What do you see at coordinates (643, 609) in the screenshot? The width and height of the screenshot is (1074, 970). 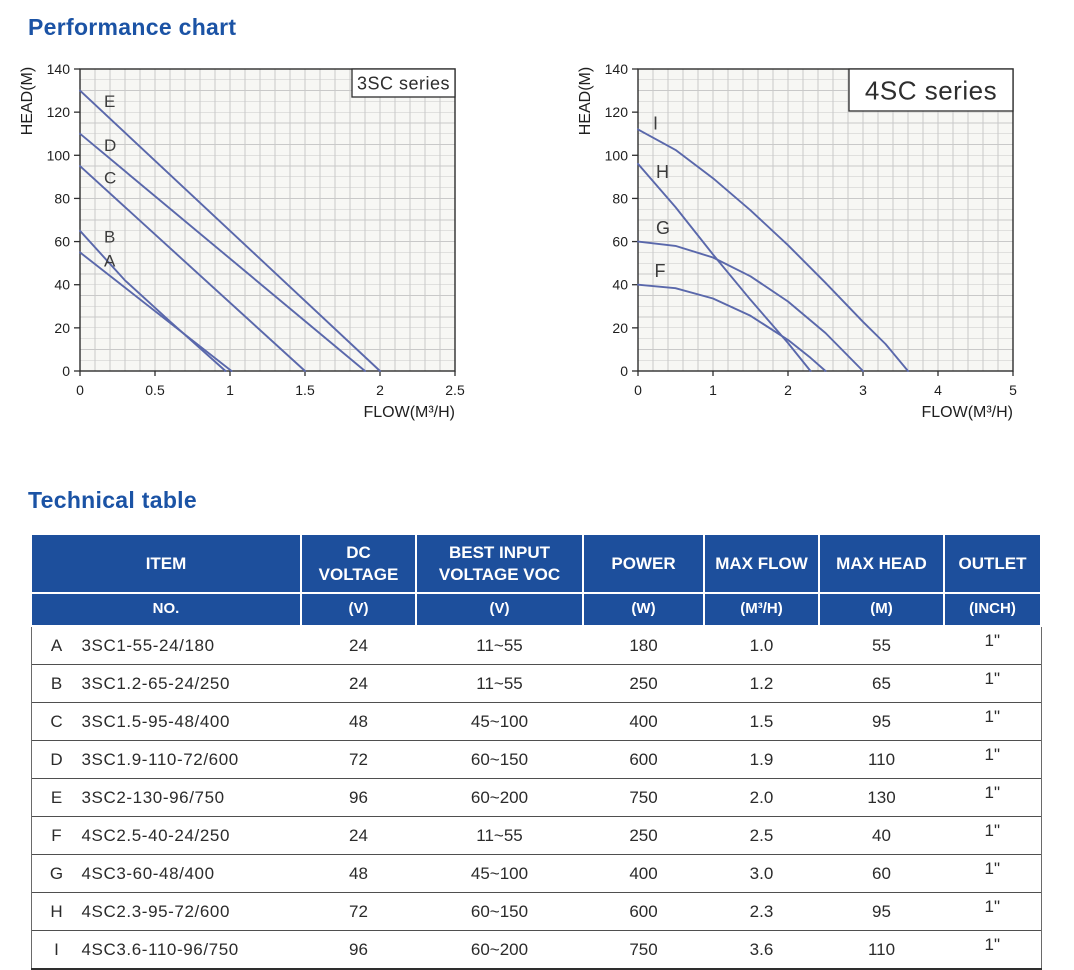 I see `column-subheader: (W)` at bounding box center [643, 609].